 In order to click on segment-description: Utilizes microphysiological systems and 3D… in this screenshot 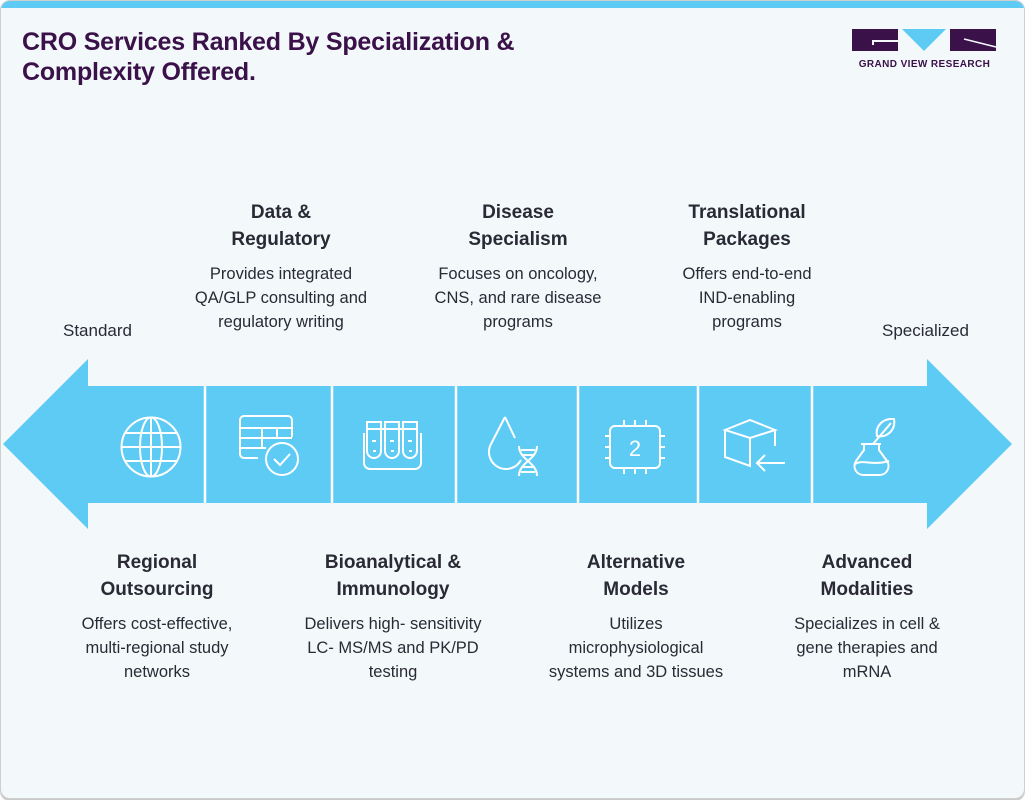, I will do `click(636, 648)`.